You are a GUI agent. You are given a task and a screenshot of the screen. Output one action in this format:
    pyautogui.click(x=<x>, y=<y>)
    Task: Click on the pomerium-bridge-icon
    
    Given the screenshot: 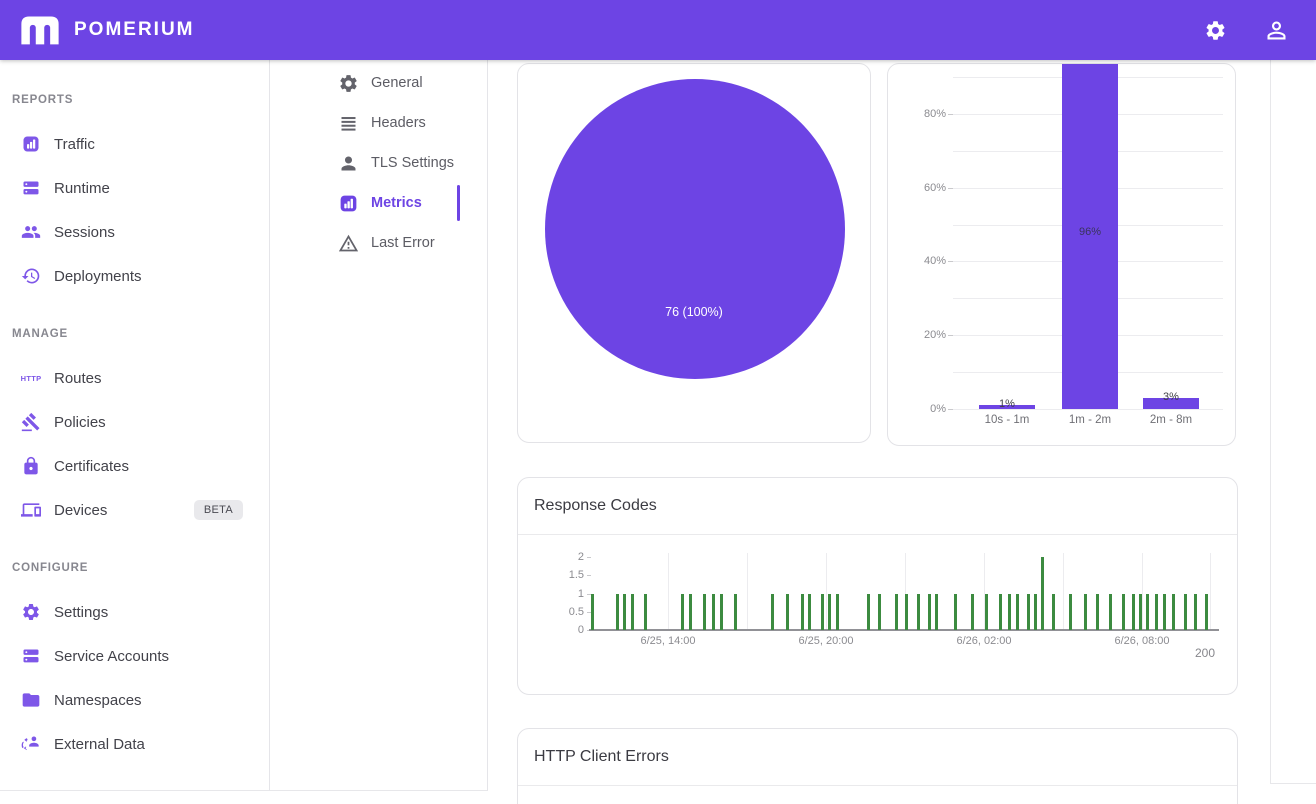 What is the action you would take?
    pyautogui.click(x=40, y=30)
    